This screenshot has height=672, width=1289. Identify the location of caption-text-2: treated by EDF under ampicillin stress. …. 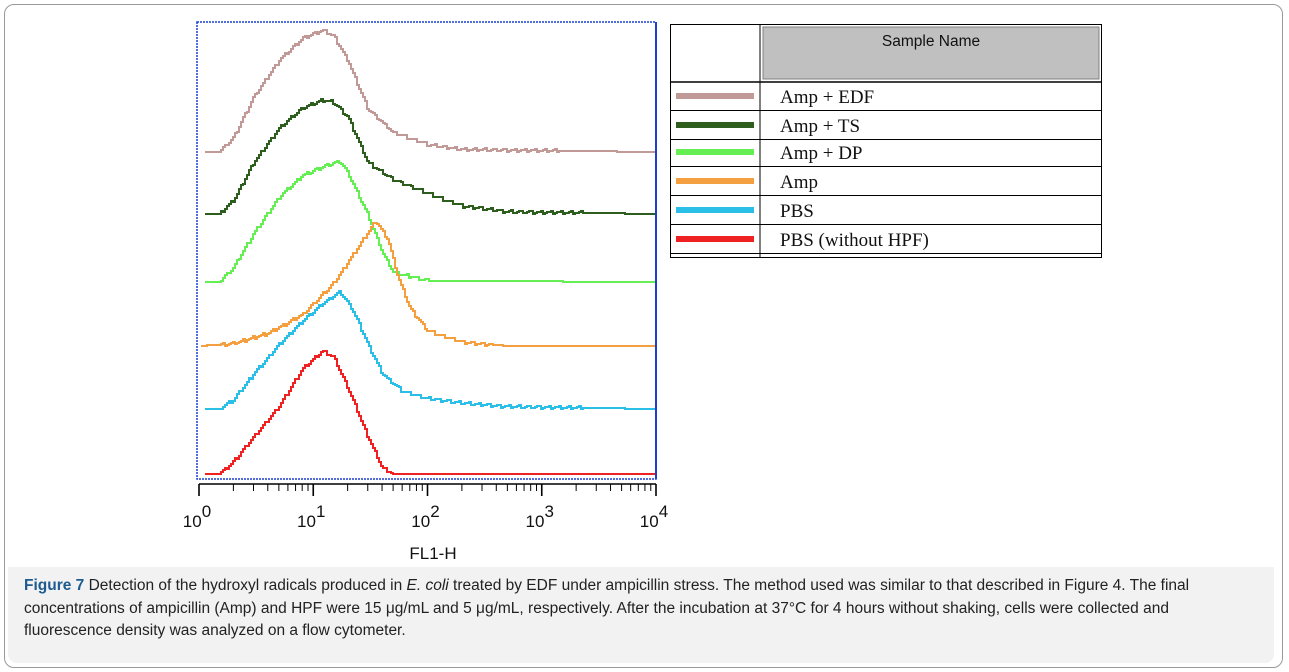
(607, 608).